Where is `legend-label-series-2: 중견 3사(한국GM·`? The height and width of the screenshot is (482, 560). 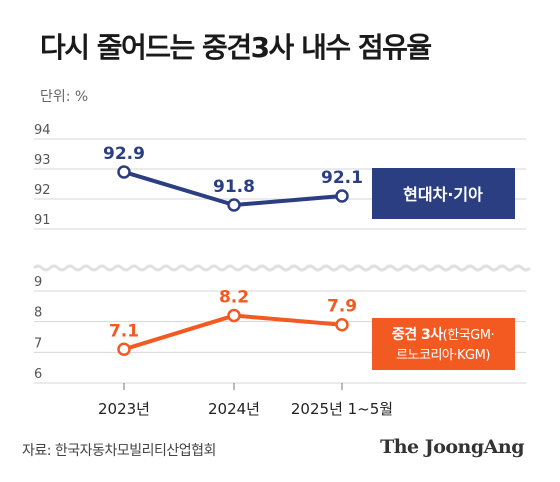 legend-label-series-2: 중견 3사(한국GM· is located at coordinates (443, 334).